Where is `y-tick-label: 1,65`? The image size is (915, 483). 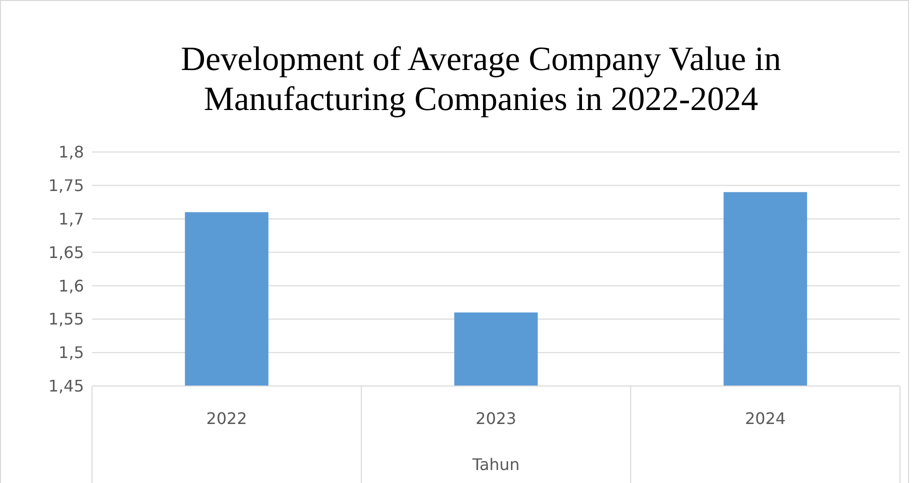
y-tick-label: 1,65 is located at coordinates (66, 252).